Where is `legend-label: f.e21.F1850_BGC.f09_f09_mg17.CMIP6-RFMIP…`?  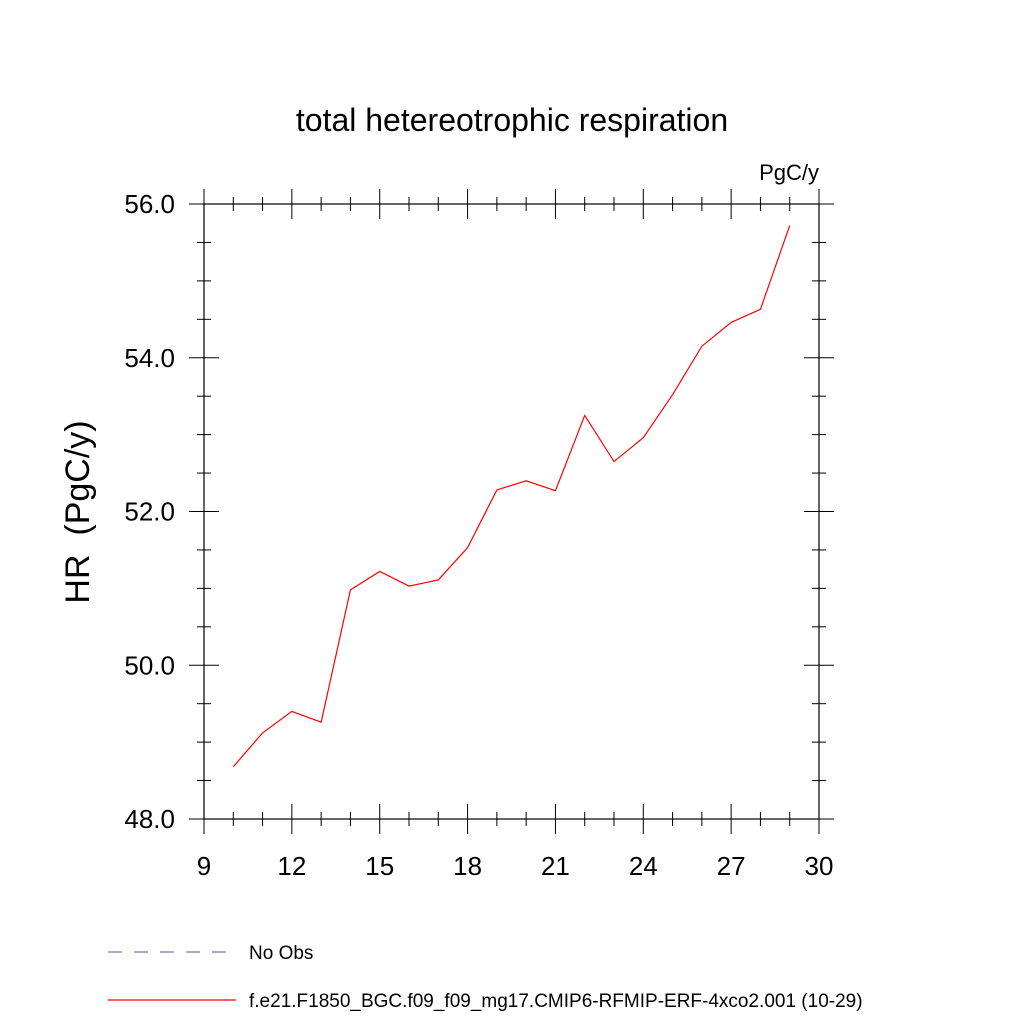
legend-label: f.e21.F1850_BGC.f09_f09_mg17.CMIP6-RFMIP… is located at coordinates (556, 1001).